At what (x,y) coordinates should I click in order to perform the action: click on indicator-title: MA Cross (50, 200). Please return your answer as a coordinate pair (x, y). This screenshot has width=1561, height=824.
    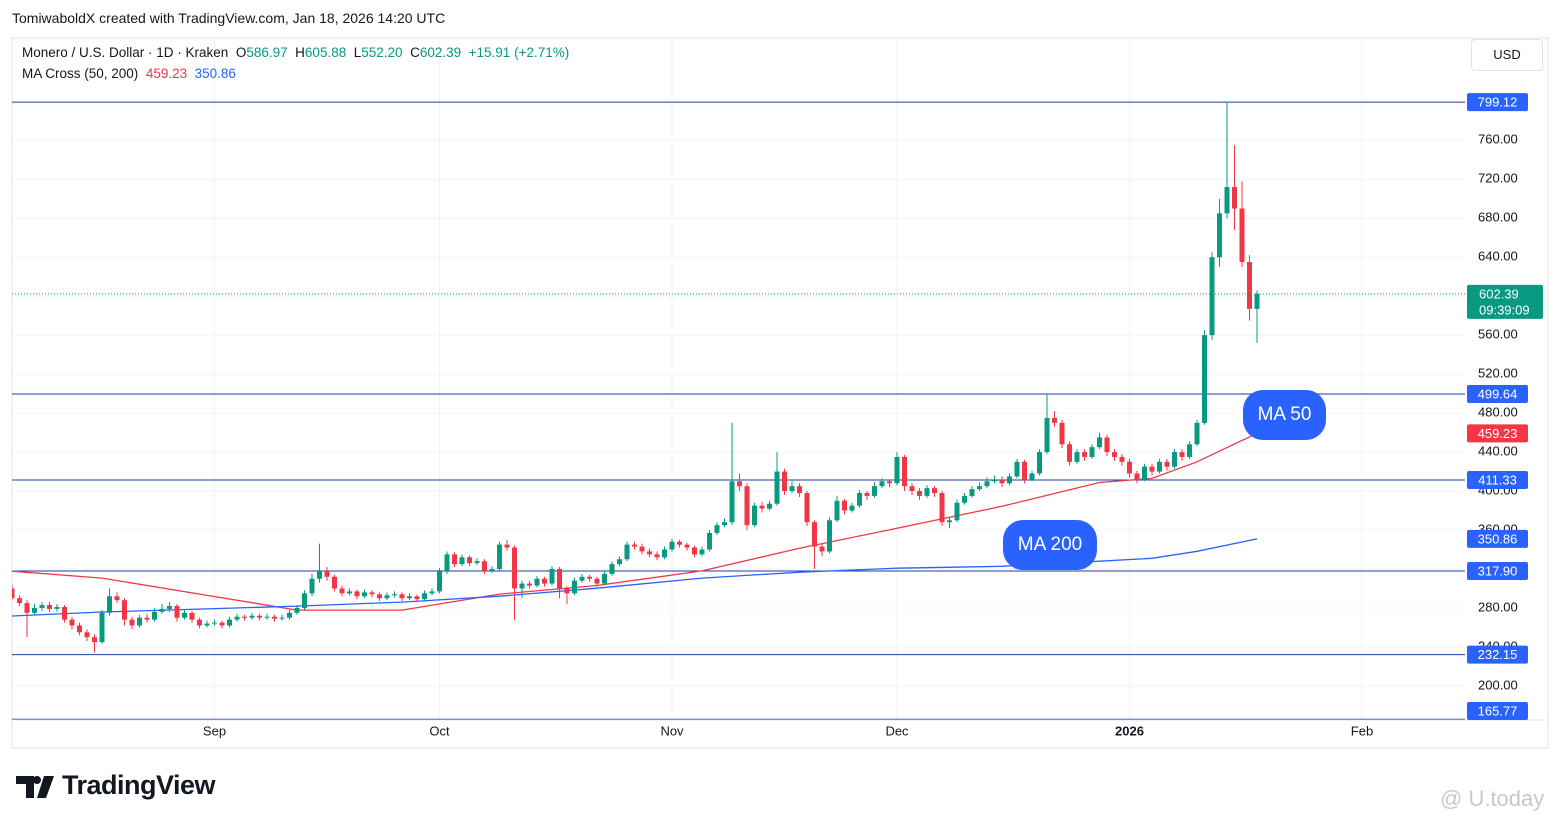
    Looking at the image, I should click on (80, 73).